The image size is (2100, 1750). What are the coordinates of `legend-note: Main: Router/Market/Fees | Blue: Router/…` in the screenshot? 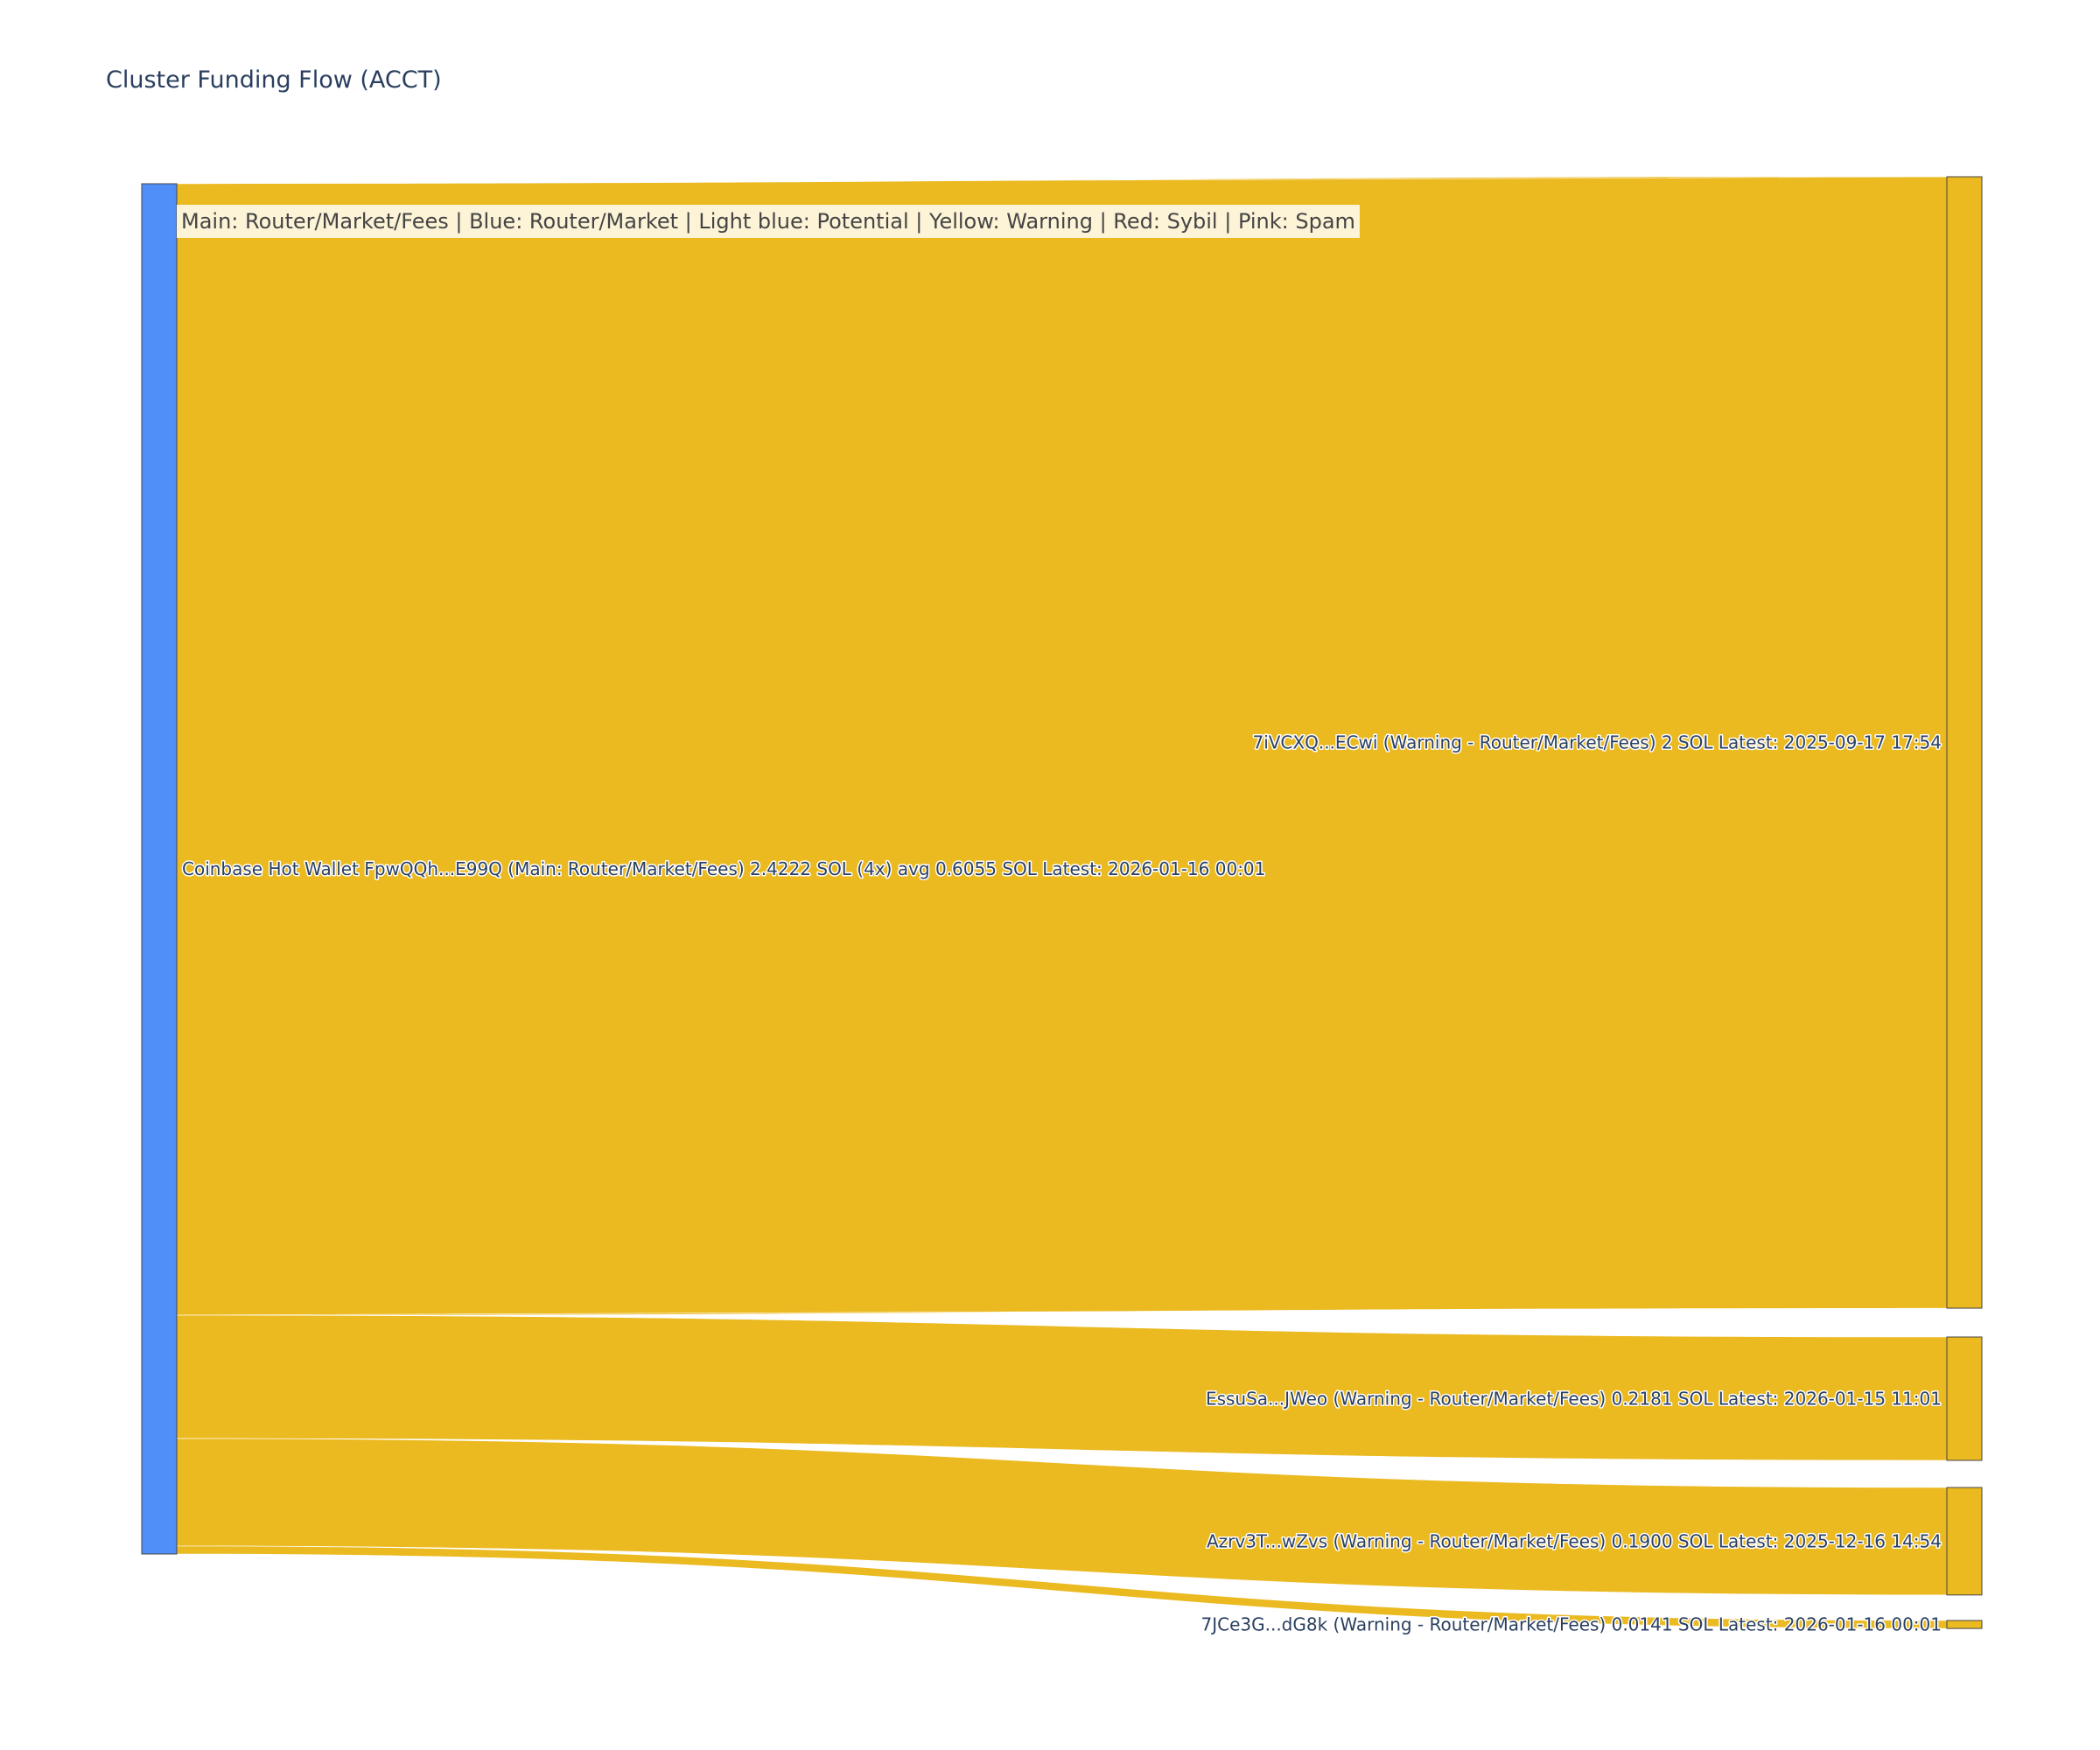 It's located at (768, 221).